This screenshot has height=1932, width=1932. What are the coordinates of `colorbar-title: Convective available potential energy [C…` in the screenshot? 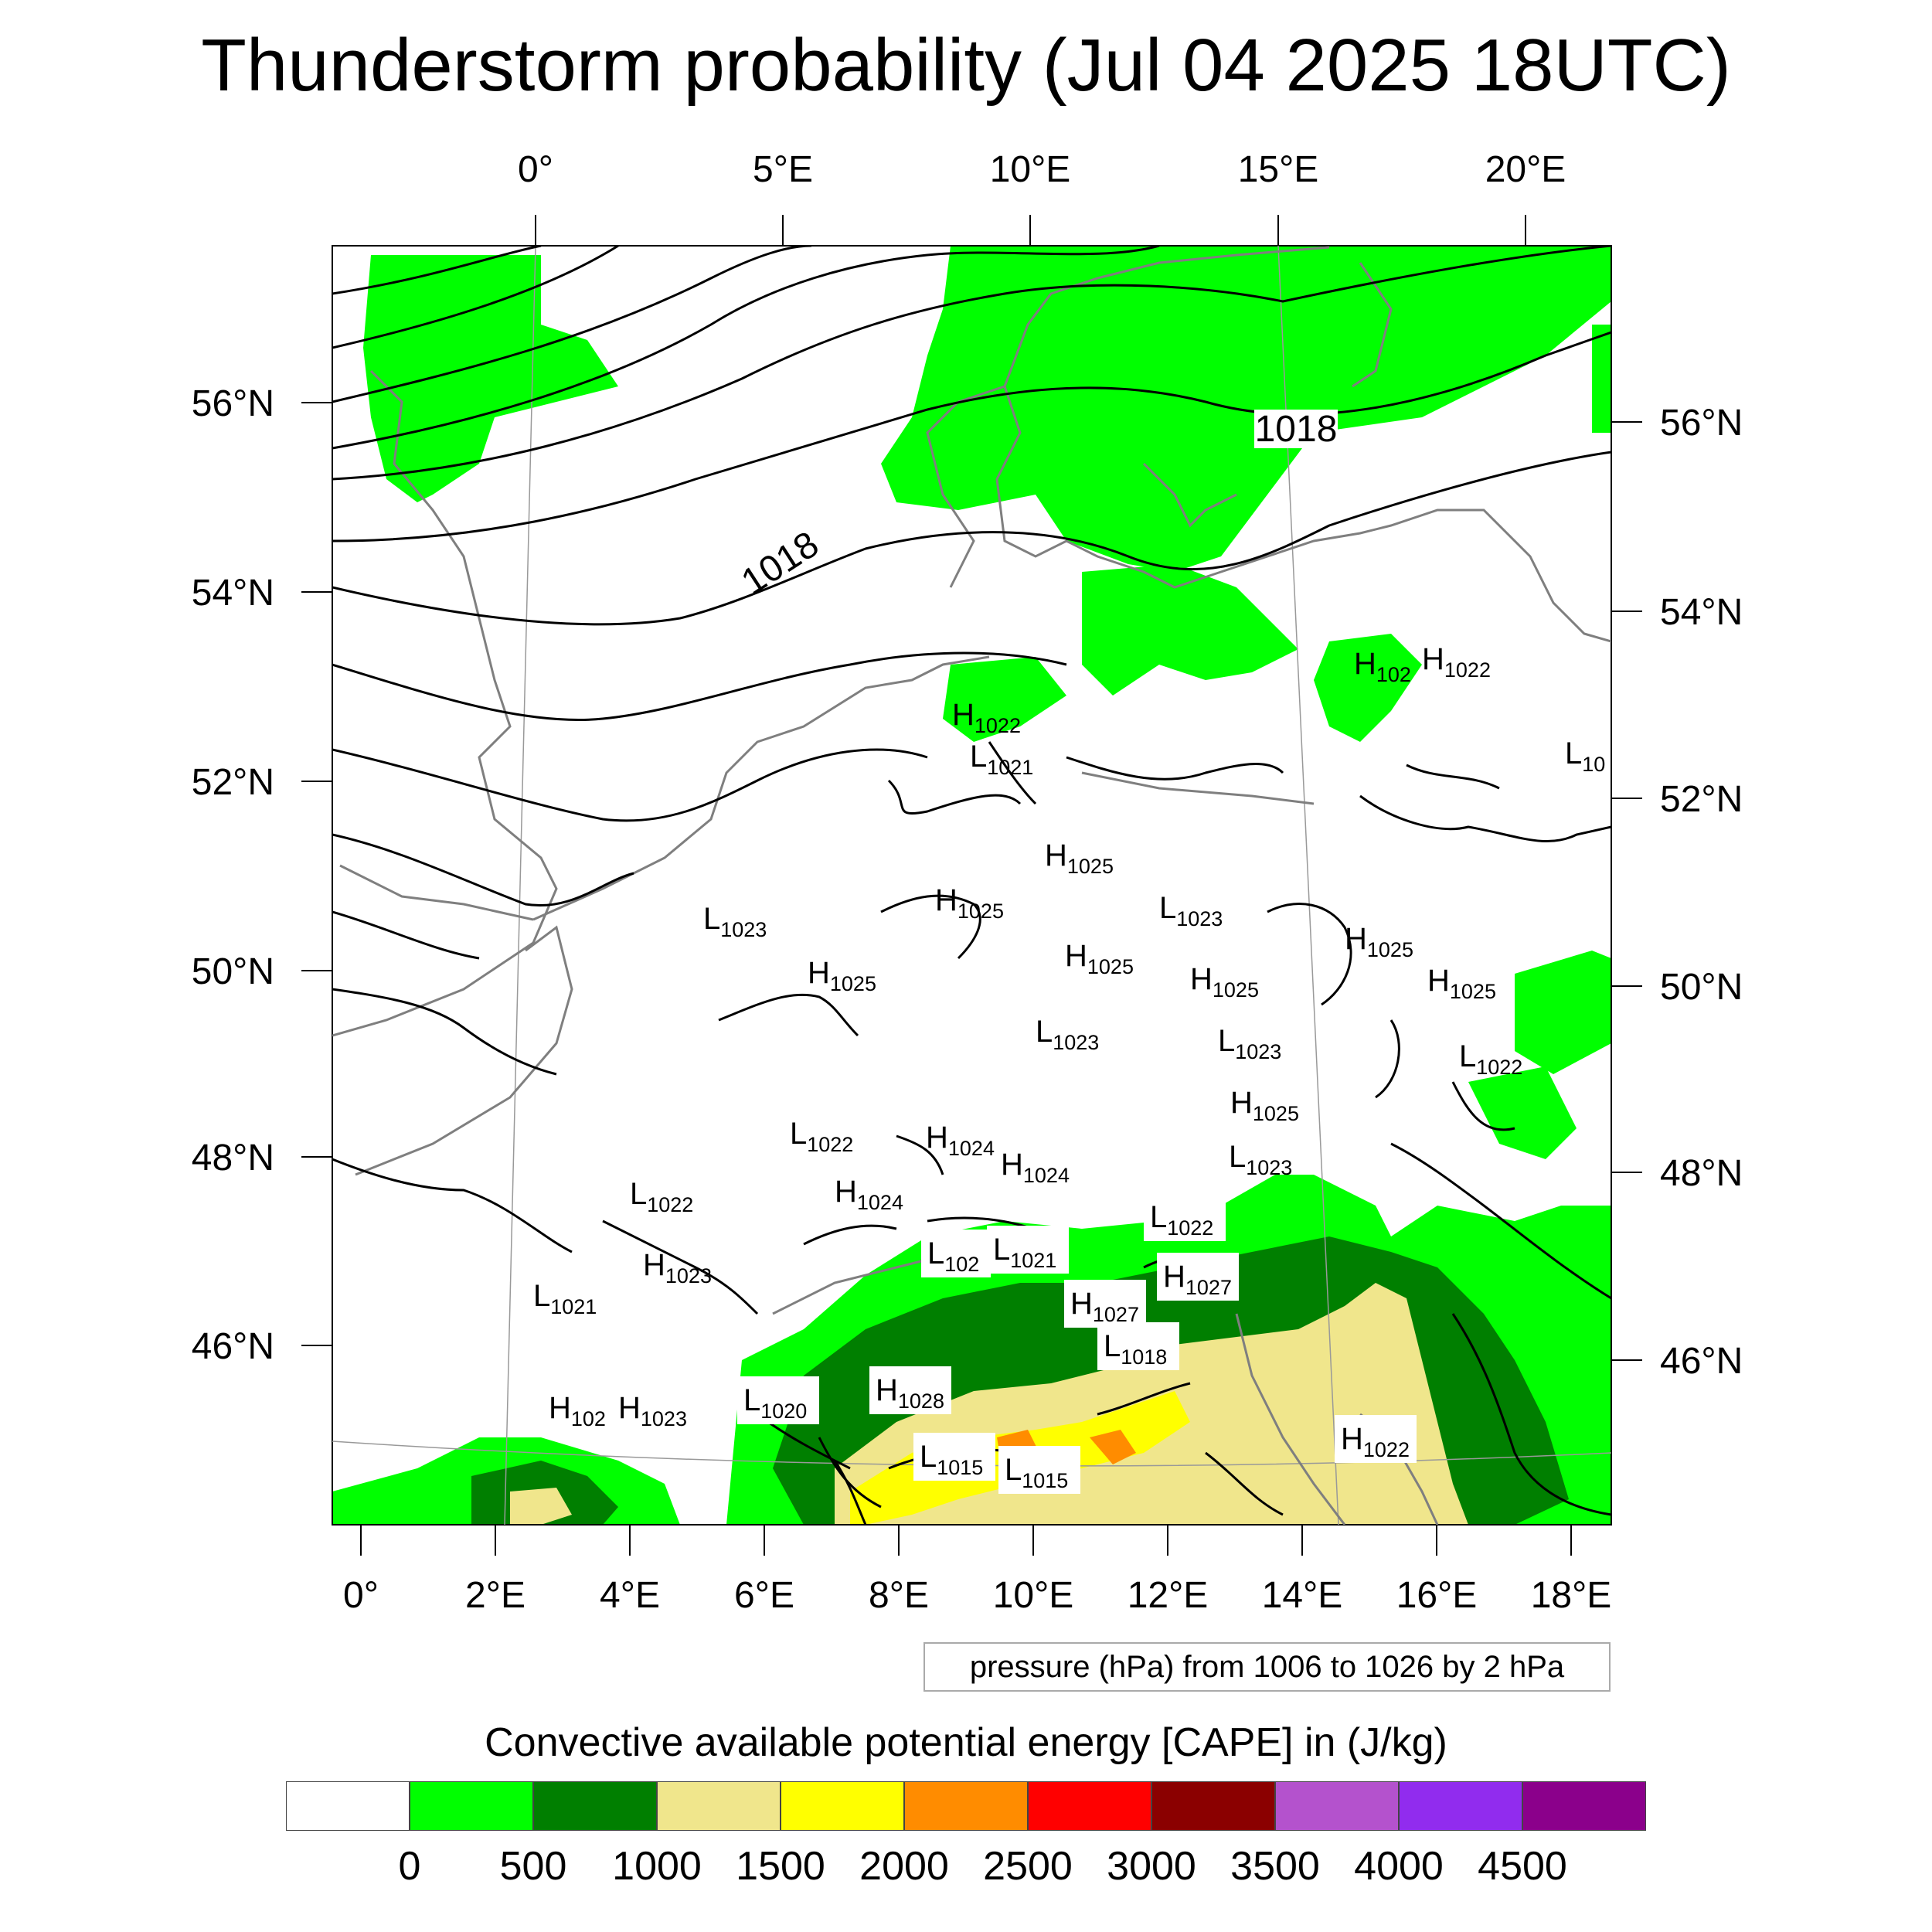 It's located at (966, 1742).